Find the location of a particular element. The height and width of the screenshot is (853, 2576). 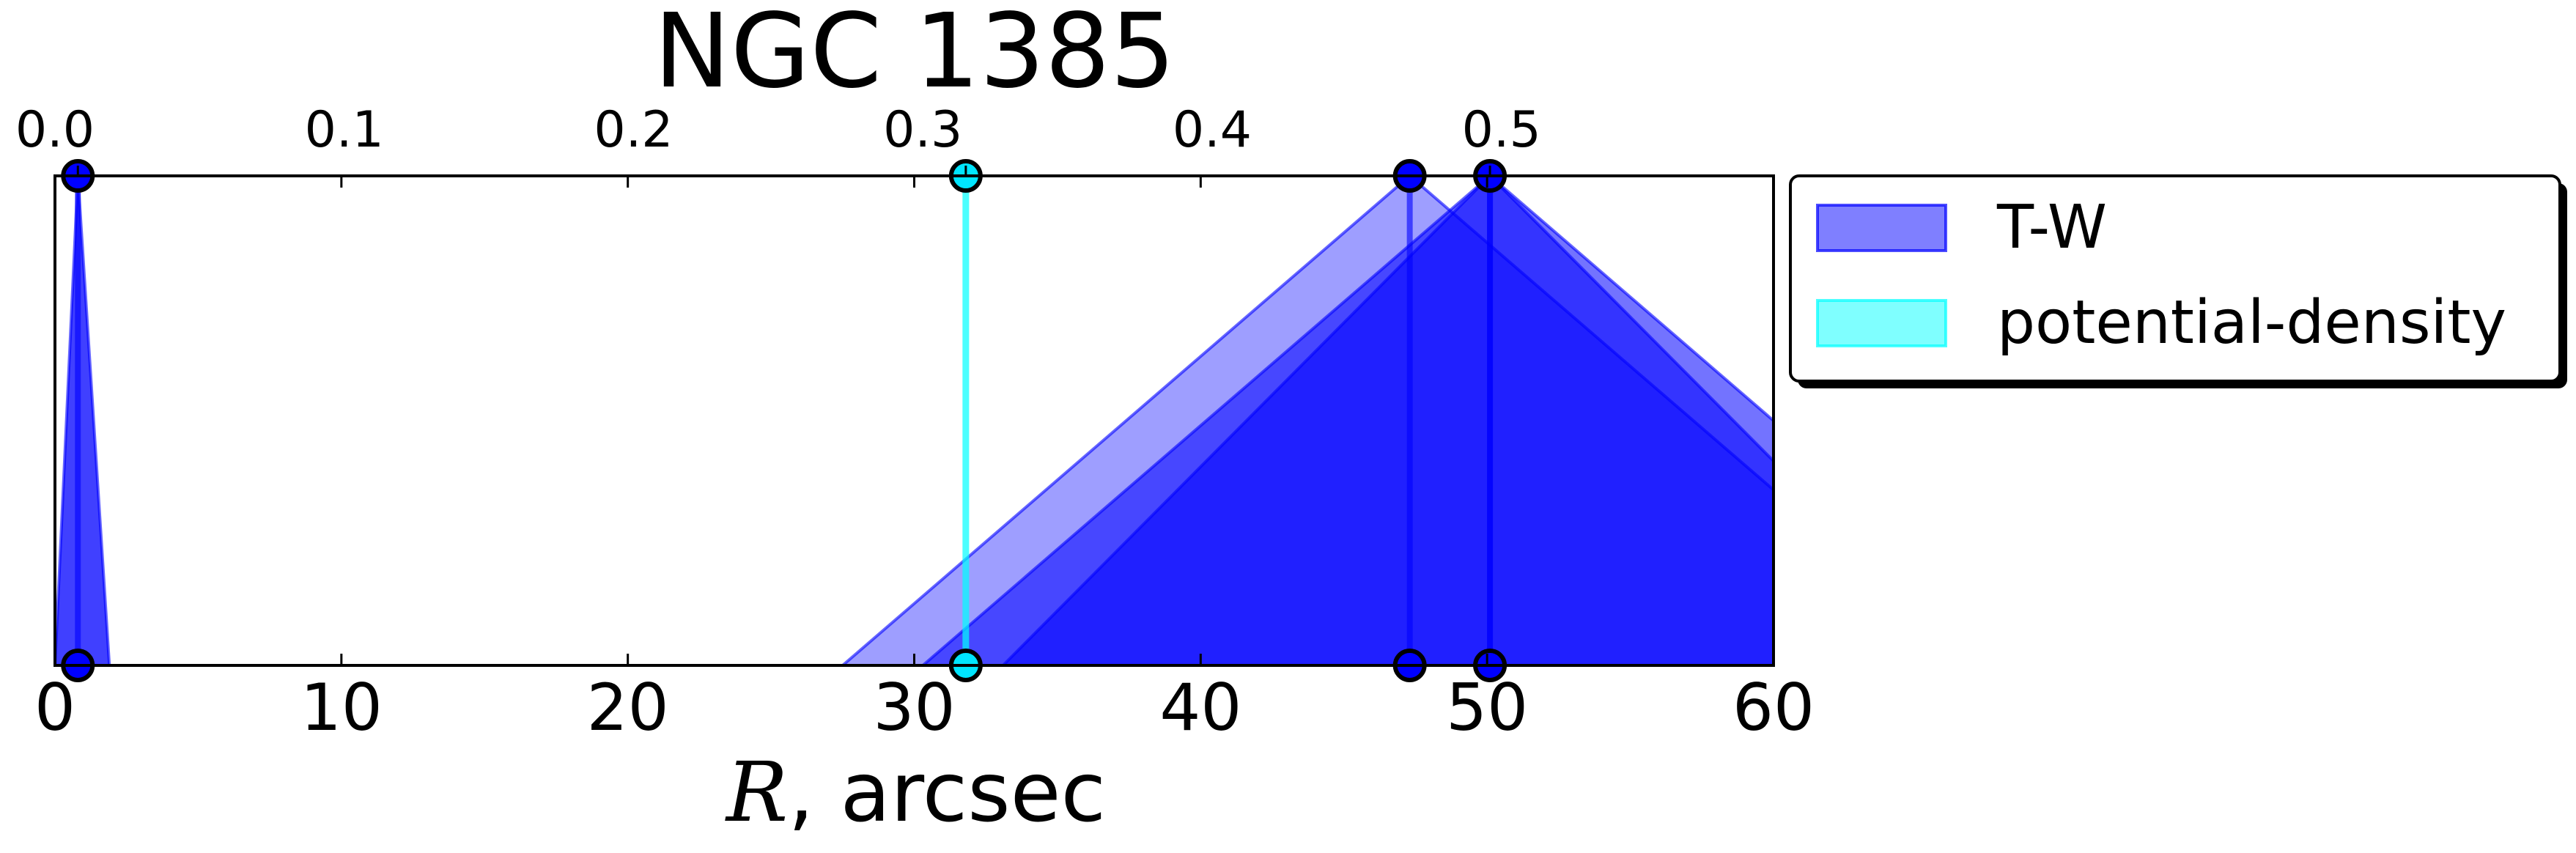

top-tick-label-2: 0.2 is located at coordinates (633, 130).